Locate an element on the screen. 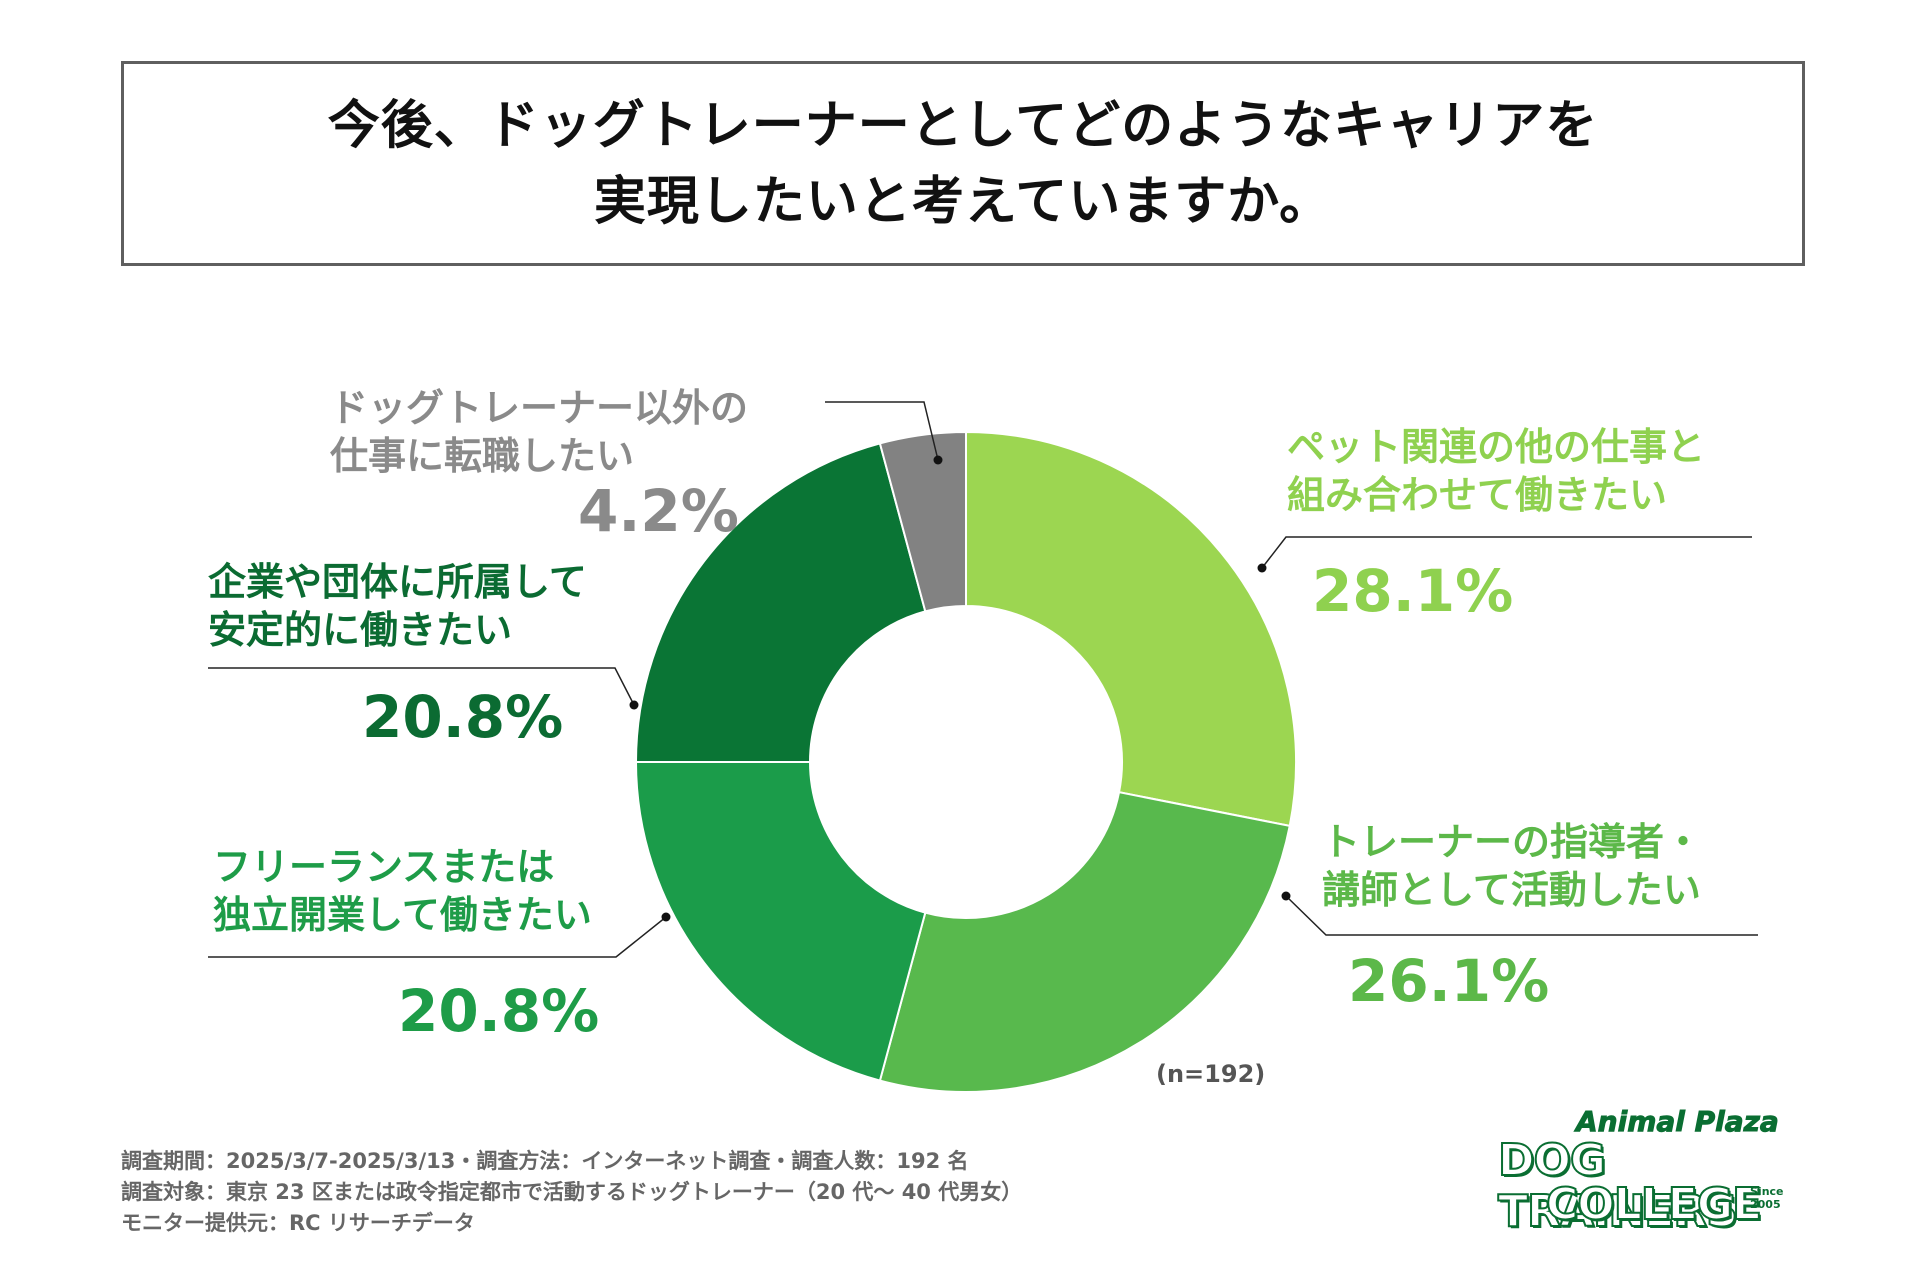 The width and height of the screenshot is (1920, 1280). slice-label-line: ドッグトレーナー以外の is located at coordinates (539, 408).